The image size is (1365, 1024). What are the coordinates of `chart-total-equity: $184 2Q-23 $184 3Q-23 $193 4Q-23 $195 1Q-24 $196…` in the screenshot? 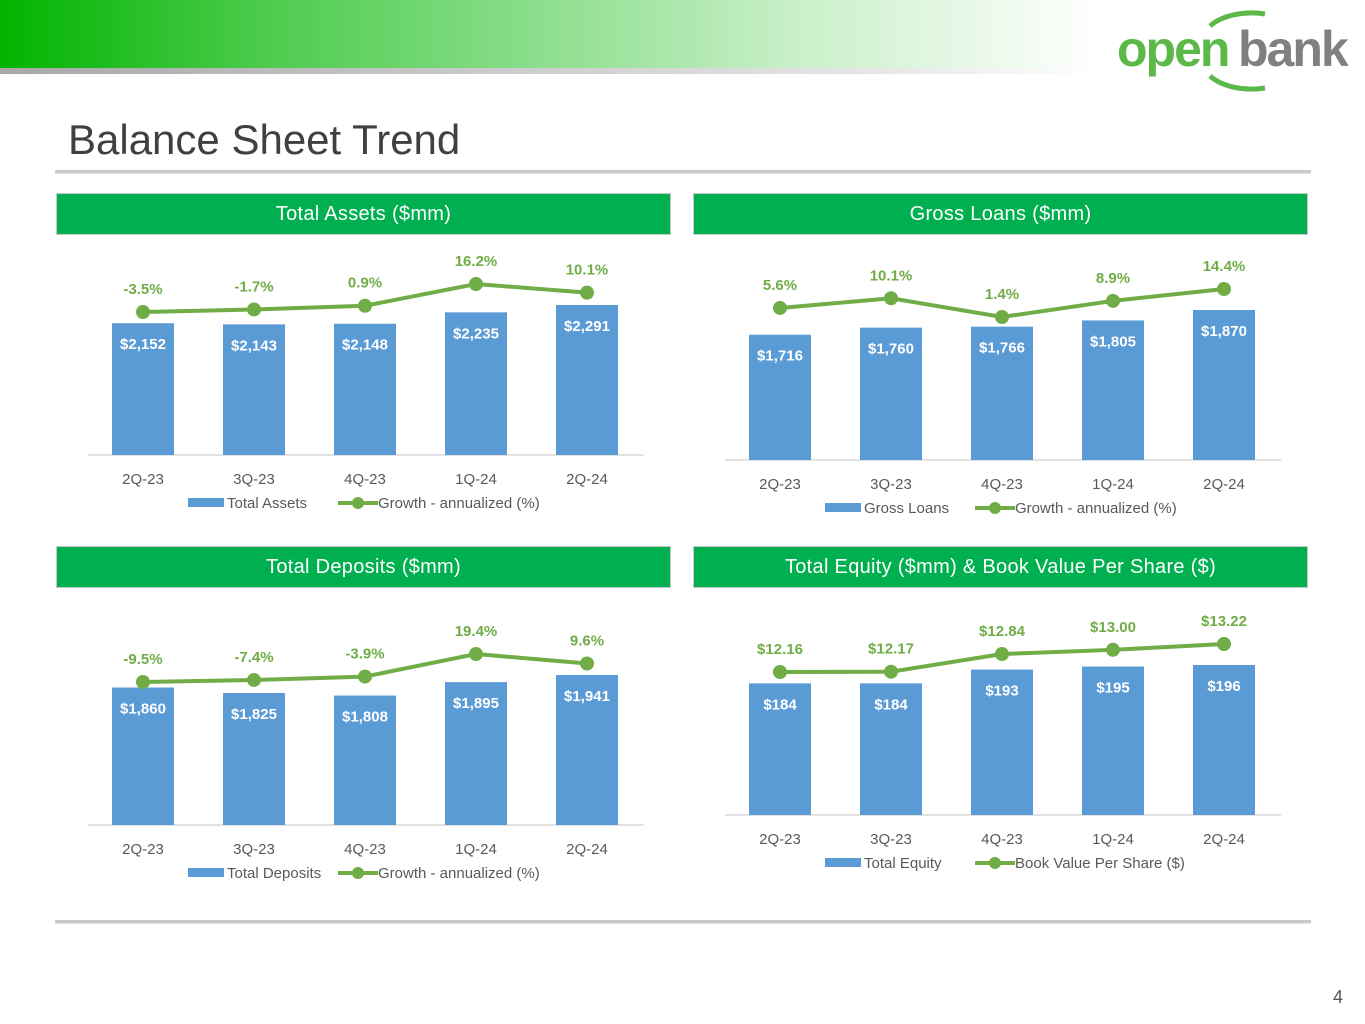 It's located at (1003, 742).